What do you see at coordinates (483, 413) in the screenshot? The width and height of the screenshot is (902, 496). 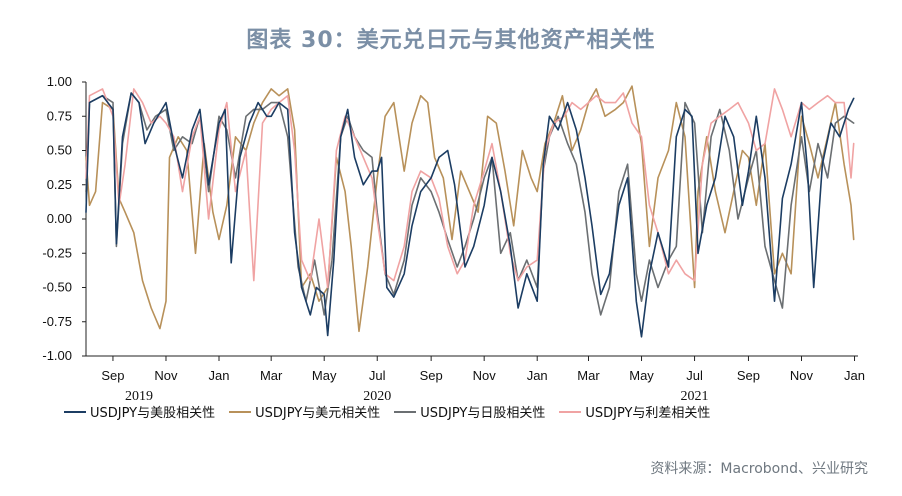 I see `legend-label-jp-stocks: USDJPY与日股相关性` at bounding box center [483, 413].